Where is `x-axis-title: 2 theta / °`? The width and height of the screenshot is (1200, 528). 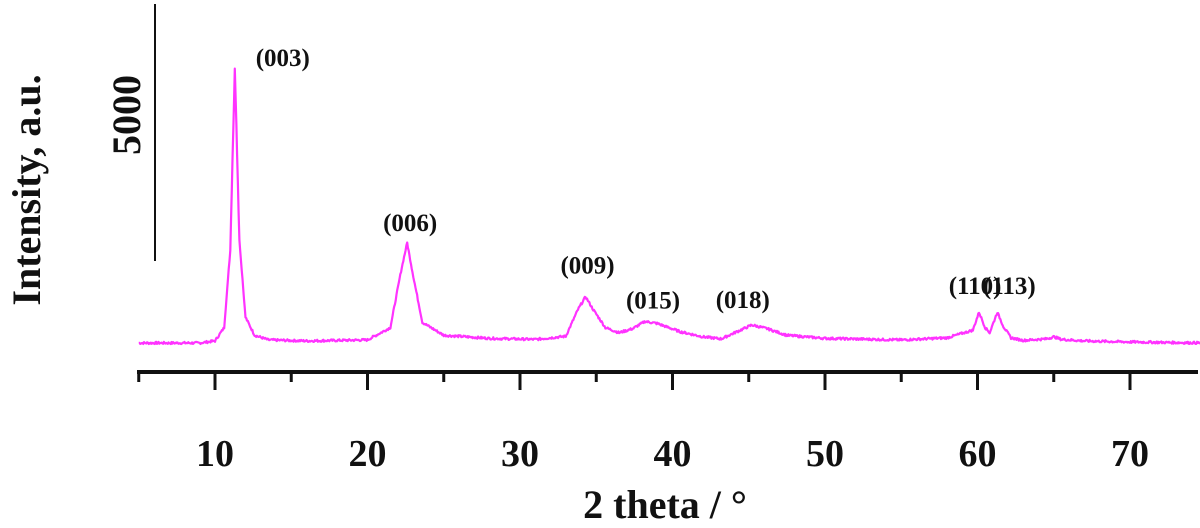 x-axis-title: 2 theta / ° is located at coordinates (665, 504).